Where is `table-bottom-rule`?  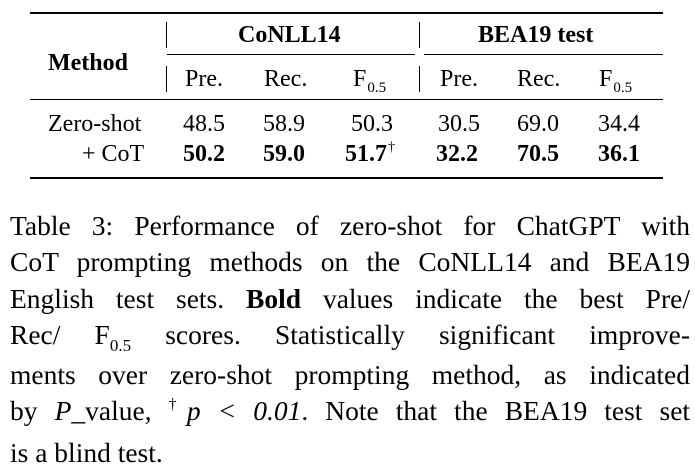
table-bottom-rule is located at coordinates (346, 178).